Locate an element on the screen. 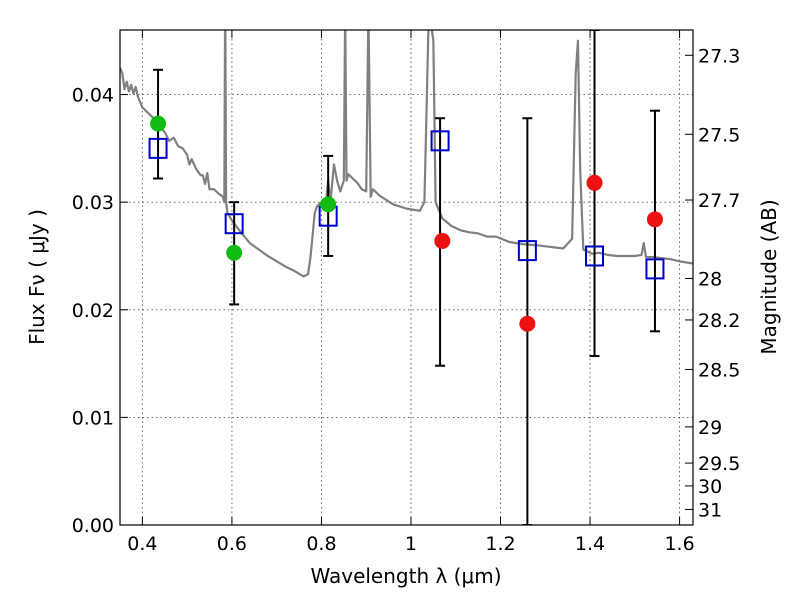 The width and height of the screenshot is (800, 600). y2-tick-label: 29 is located at coordinates (710, 428).